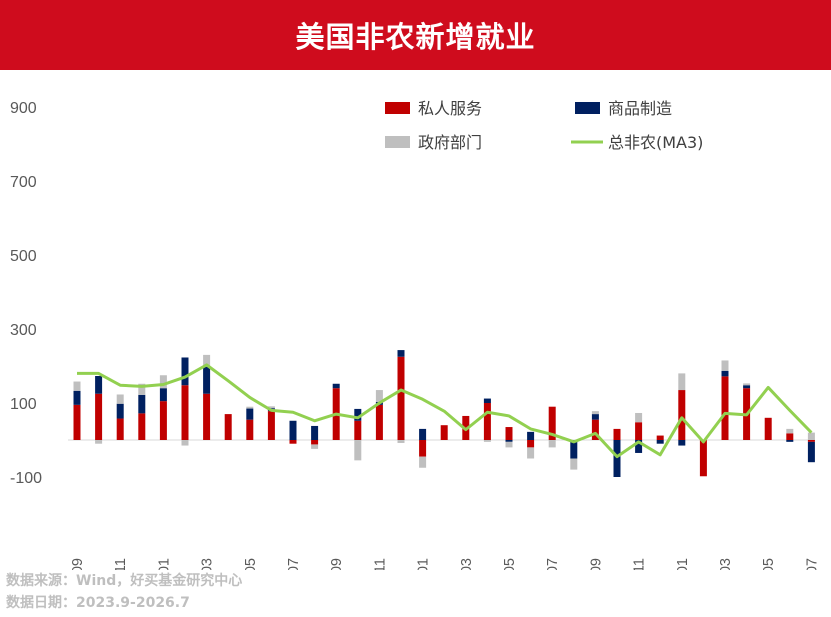  What do you see at coordinates (26, 478) in the screenshot?
I see `y-tick-label: -100` at bounding box center [26, 478].